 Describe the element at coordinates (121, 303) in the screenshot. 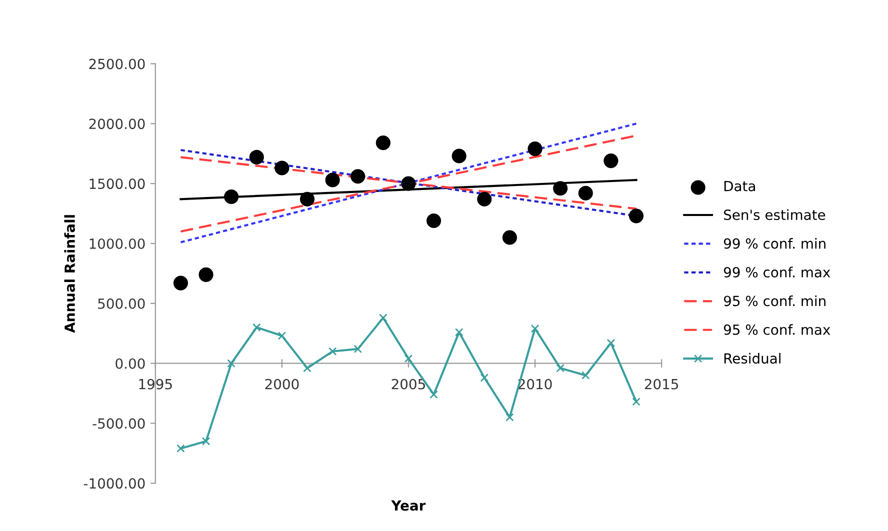

I see `y-tick-label: 500.00` at that location.